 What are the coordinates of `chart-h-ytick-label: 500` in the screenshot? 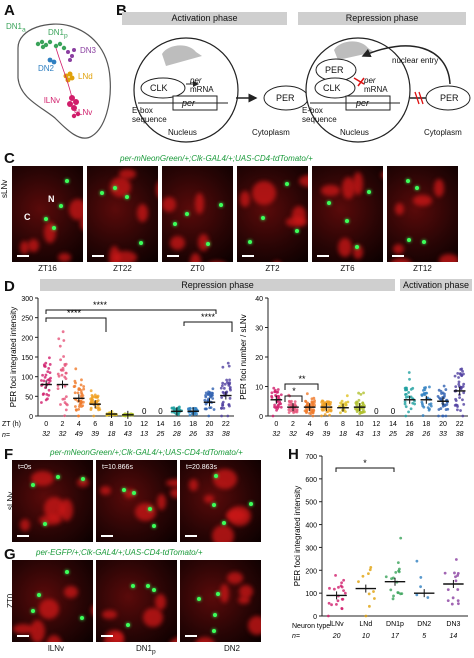 It's located at (311, 503).